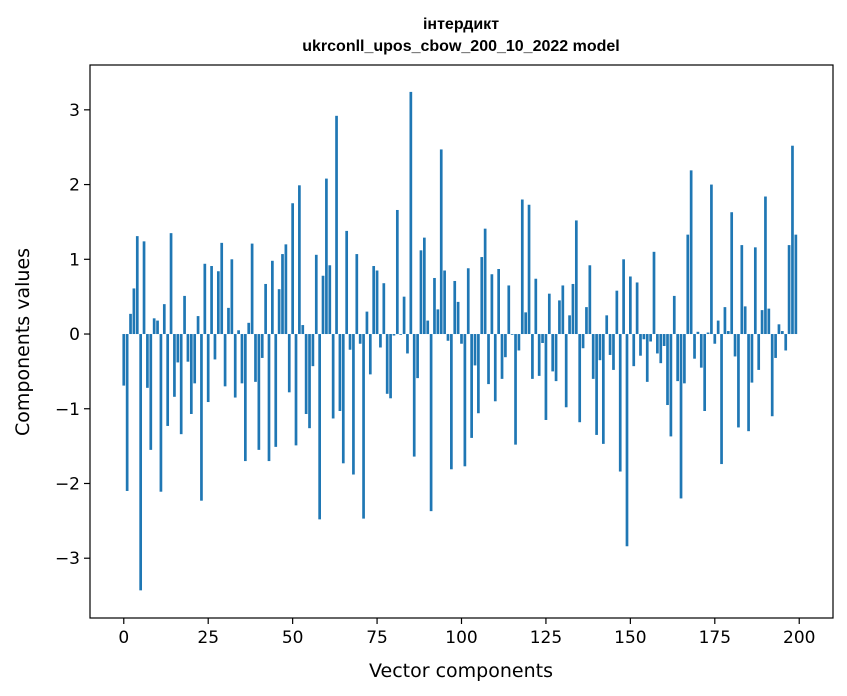 Image resolution: width=847 pixels, height=696 pixels. Describe the element at coordinates (546, 638) in the screenshot. I see `x-tick-label: 125` at that location.